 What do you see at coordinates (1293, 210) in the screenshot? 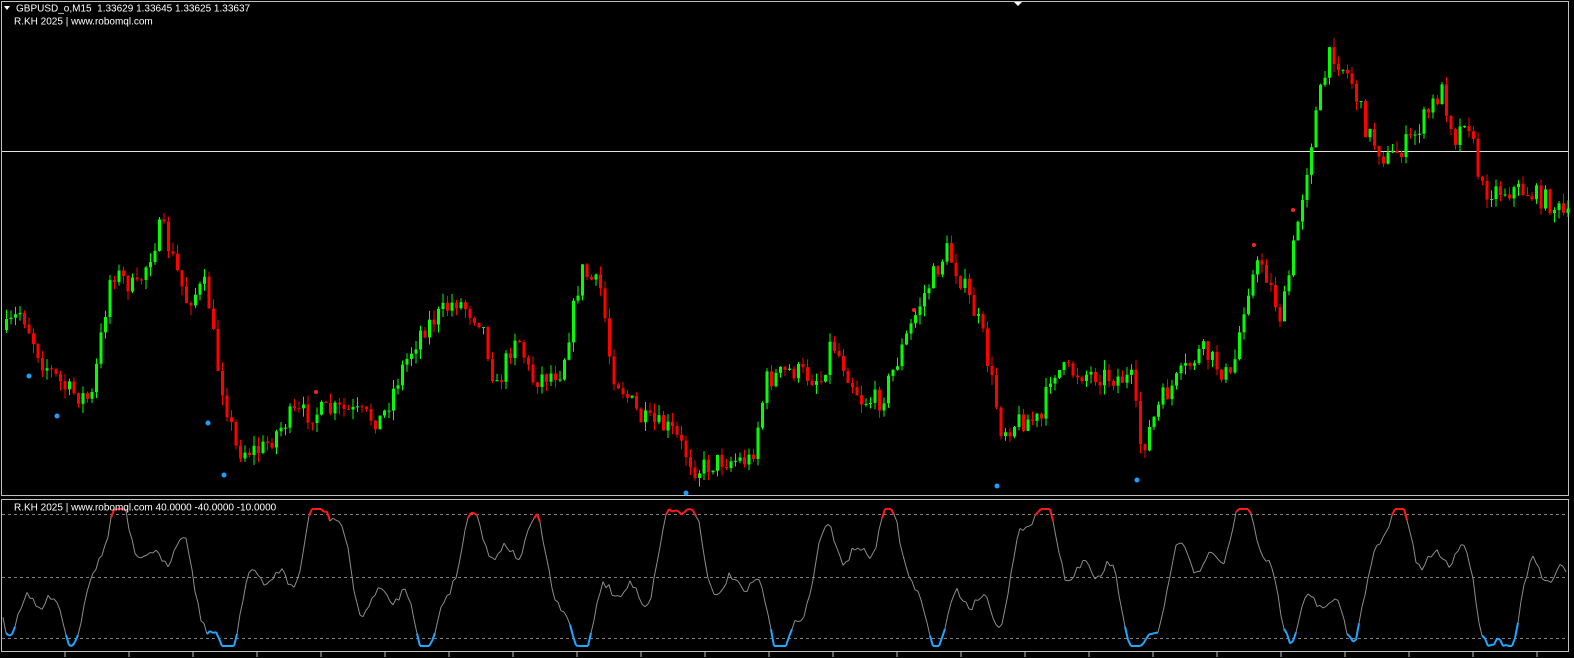
I see `sell-dot` at bounding box center [1293, 210].